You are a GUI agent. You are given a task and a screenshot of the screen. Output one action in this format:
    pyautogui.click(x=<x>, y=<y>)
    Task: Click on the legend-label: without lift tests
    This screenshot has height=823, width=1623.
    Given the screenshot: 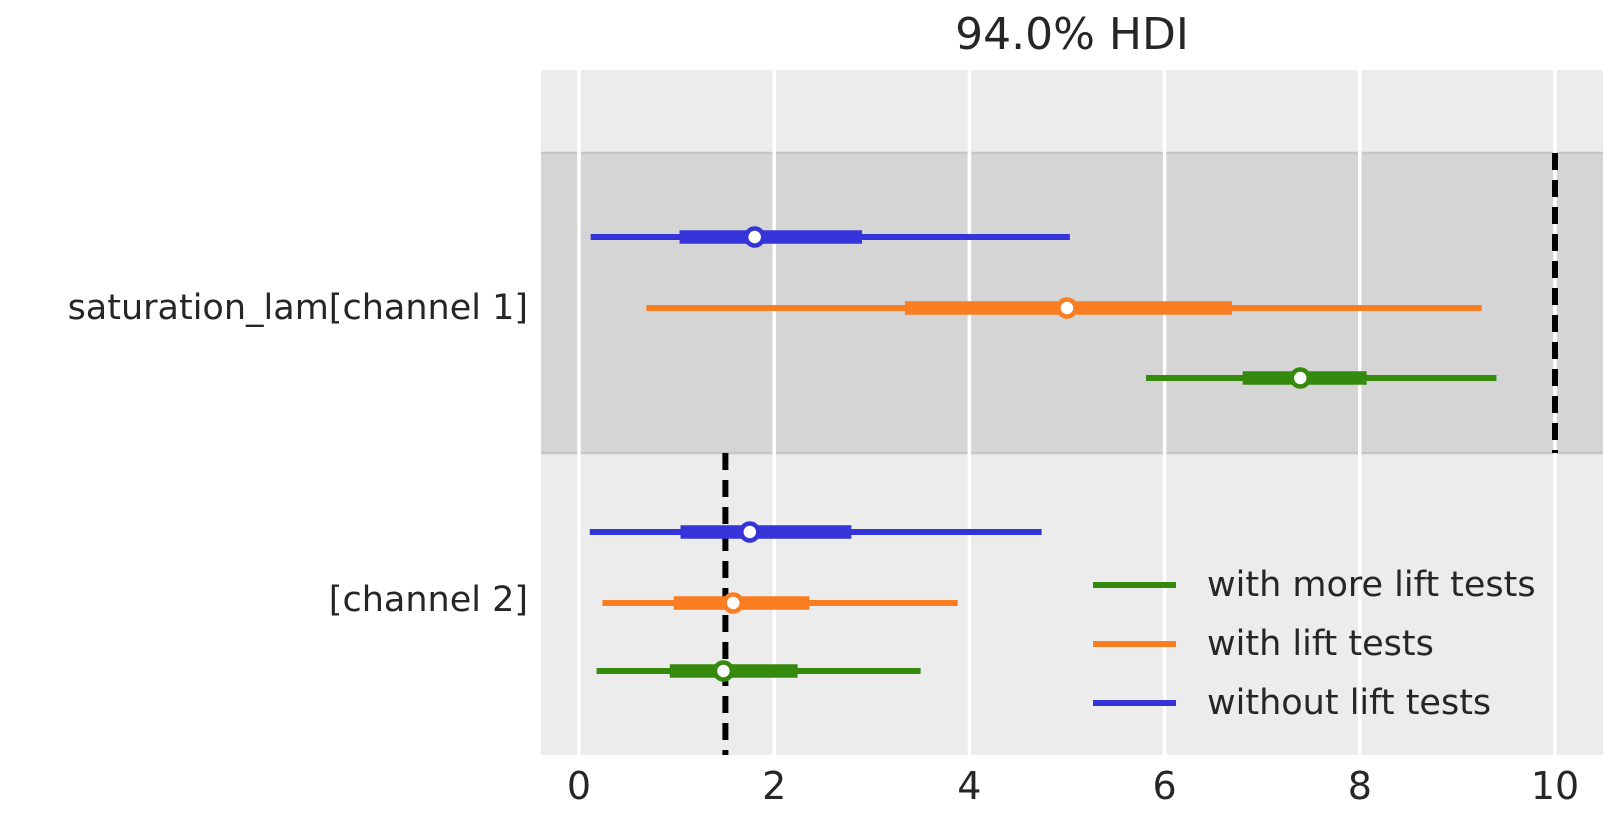 What is the action you would take?
    pyautogui.click(x=1349, y=703)
    